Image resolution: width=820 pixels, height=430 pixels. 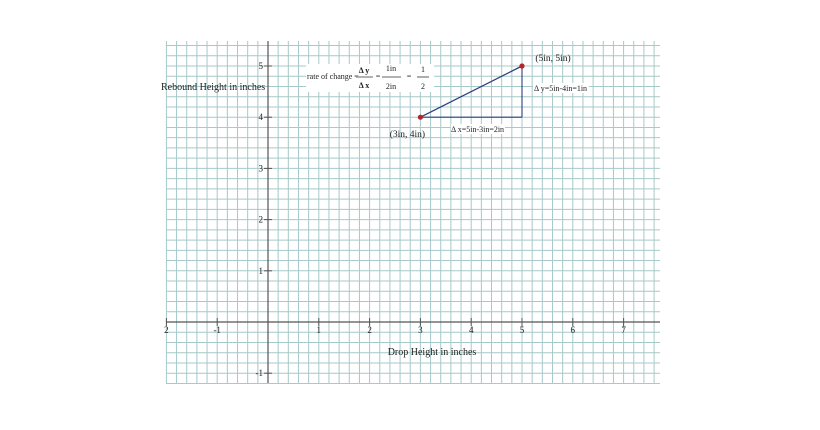 I want to click on formula-equals-1: =, so click(x=378, y=76).